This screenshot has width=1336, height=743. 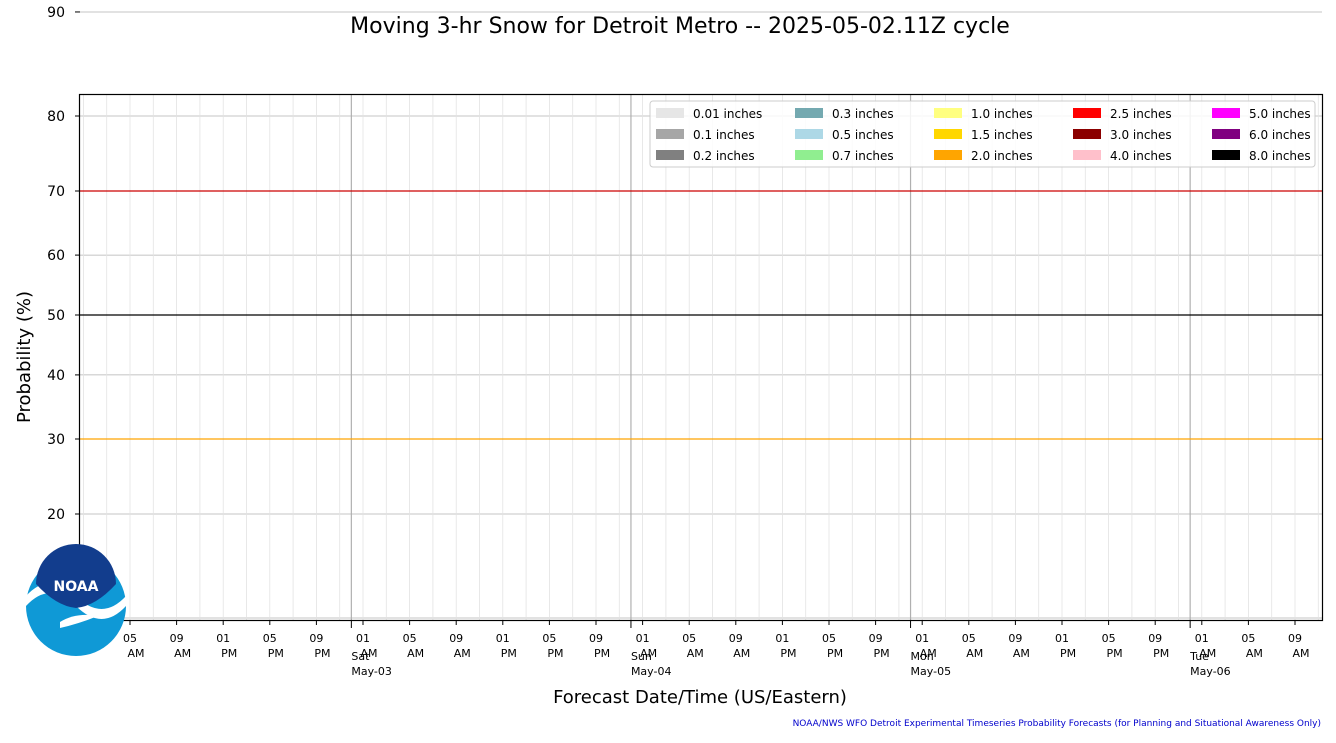 I want to click on y-tick-label: 30, so click(x=56, y=440).